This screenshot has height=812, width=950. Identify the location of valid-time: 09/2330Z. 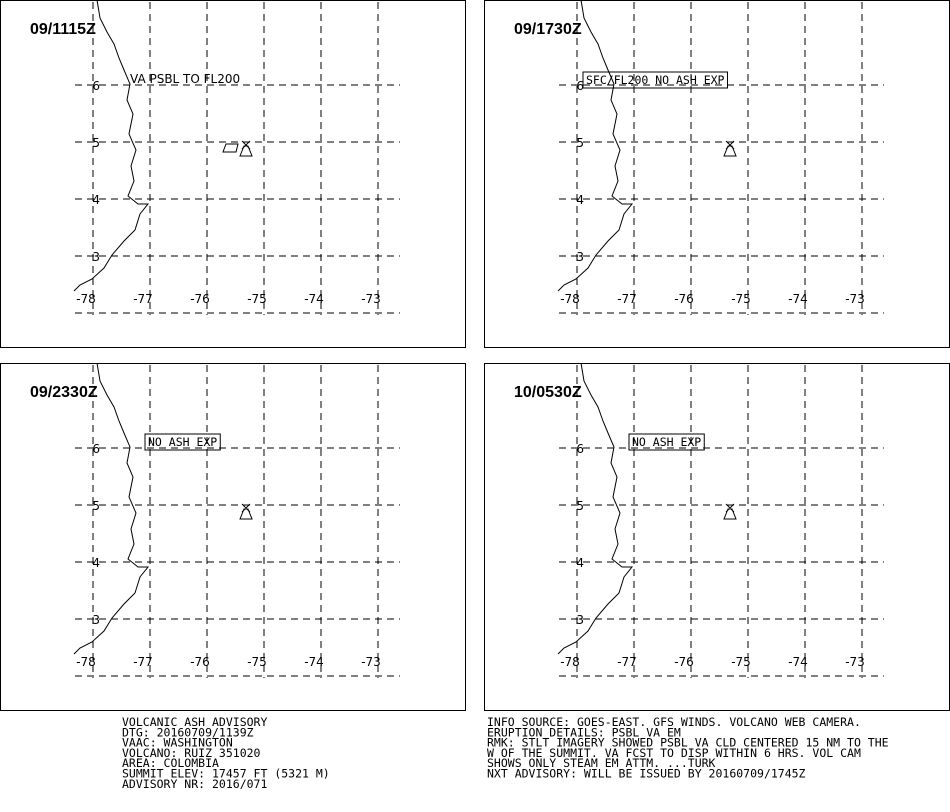
(64, 392).